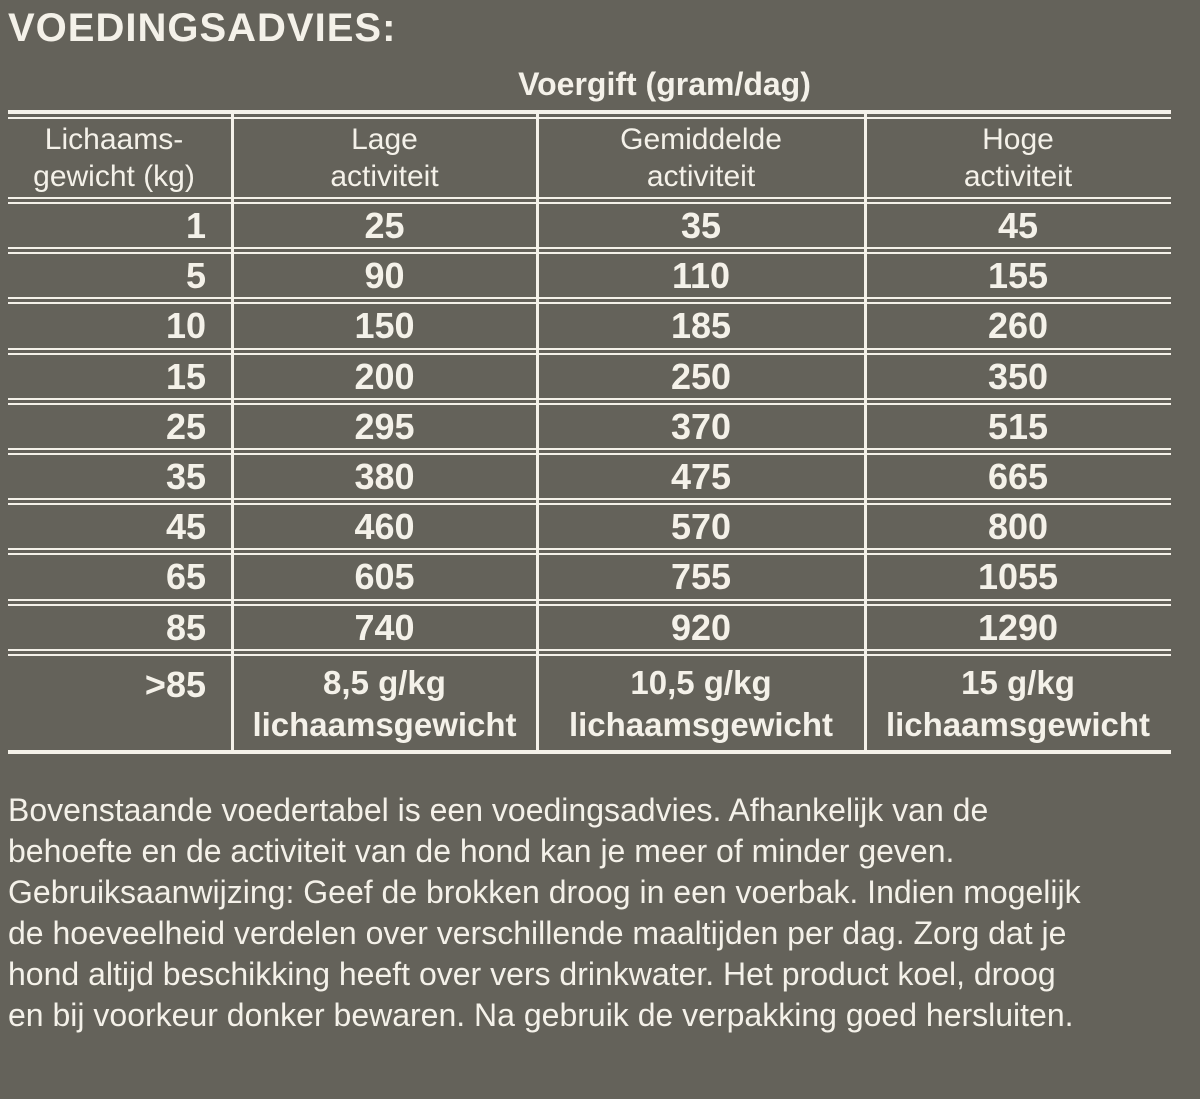 This screenshot has width=1200, height=1099. I want to click on value-cell-medium: 570, so click(701, 527).